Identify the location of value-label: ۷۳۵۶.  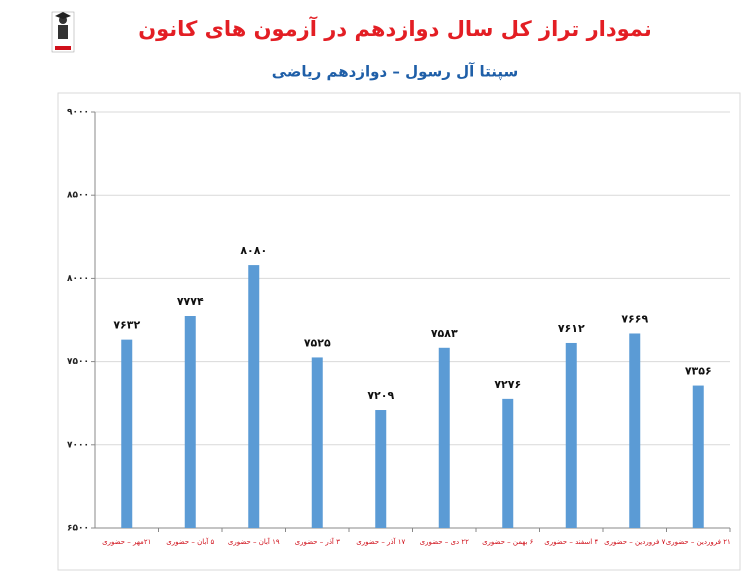
(698, 371).